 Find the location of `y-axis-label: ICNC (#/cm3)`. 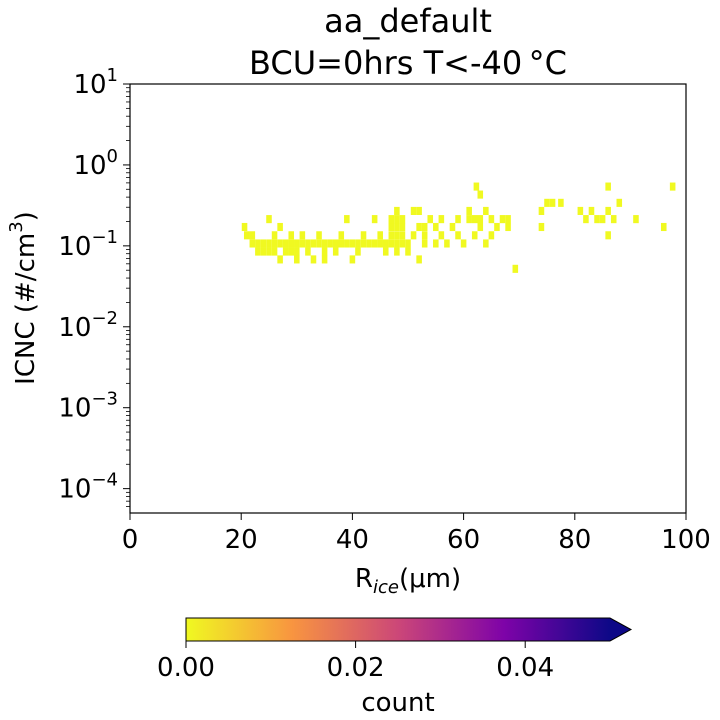

y-axis-label: ICNC (#/cm3) is located at coordinates (23, 298).